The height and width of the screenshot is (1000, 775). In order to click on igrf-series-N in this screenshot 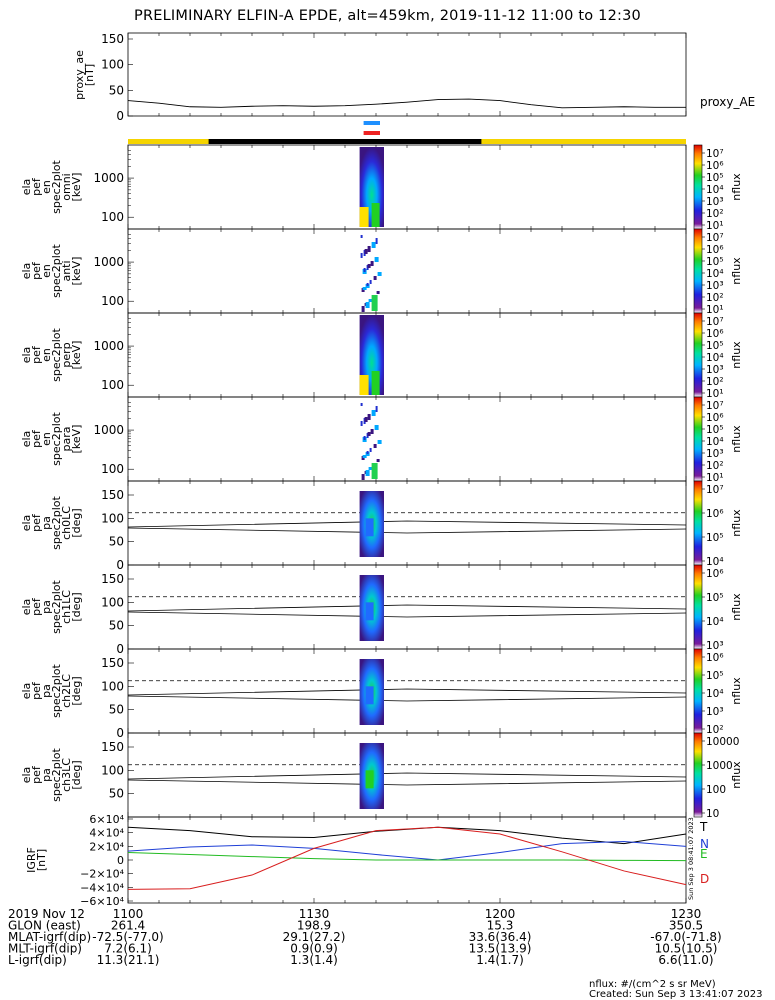, I will do `click(407, 851)`.